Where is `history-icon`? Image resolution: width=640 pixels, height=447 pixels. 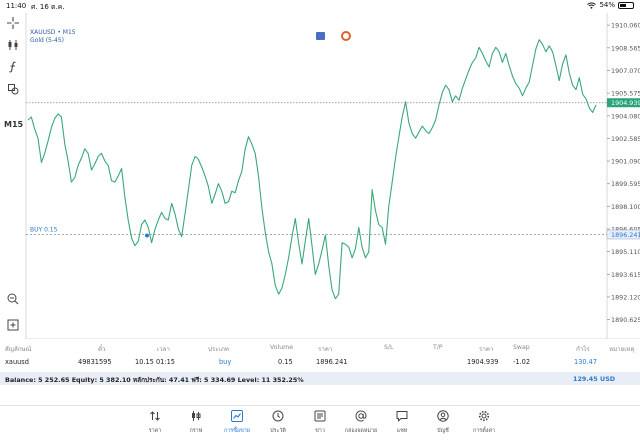
history-icon is located at coordinates (278, 416).